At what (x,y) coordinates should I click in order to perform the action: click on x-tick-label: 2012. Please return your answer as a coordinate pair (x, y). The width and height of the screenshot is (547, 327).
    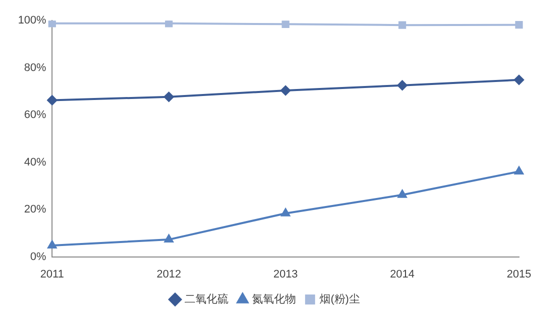
    Looking at the image, I should click on (169, 274).